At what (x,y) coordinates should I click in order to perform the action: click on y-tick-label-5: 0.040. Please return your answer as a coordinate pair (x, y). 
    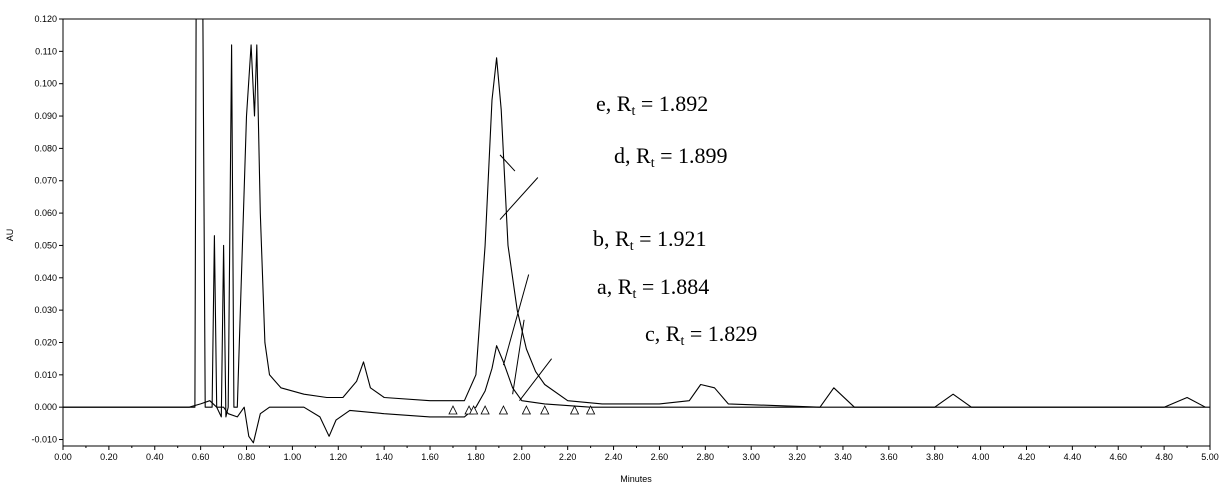
    Looking at the image, I should click on (45, 278).